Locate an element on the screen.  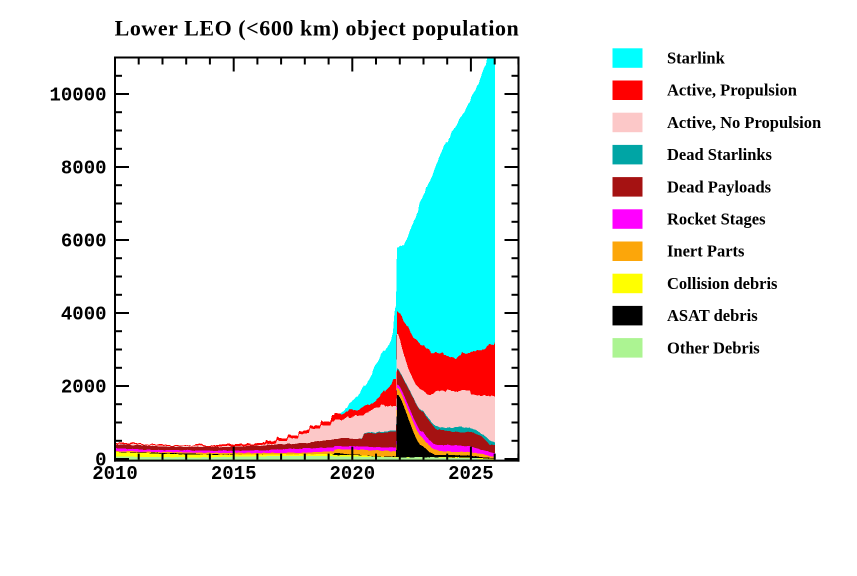
svg-text: 8000 is located at coordinates (84, 169).